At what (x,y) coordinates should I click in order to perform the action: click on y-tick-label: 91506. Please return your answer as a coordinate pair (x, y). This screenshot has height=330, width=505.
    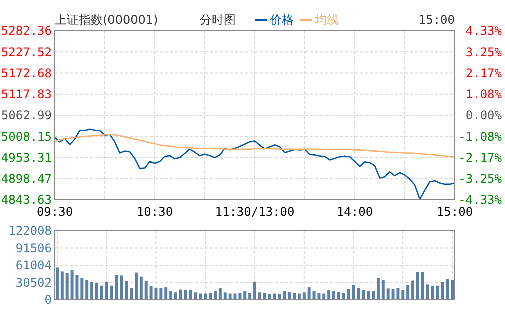
    Looking at the image, I should click on (34, 248).